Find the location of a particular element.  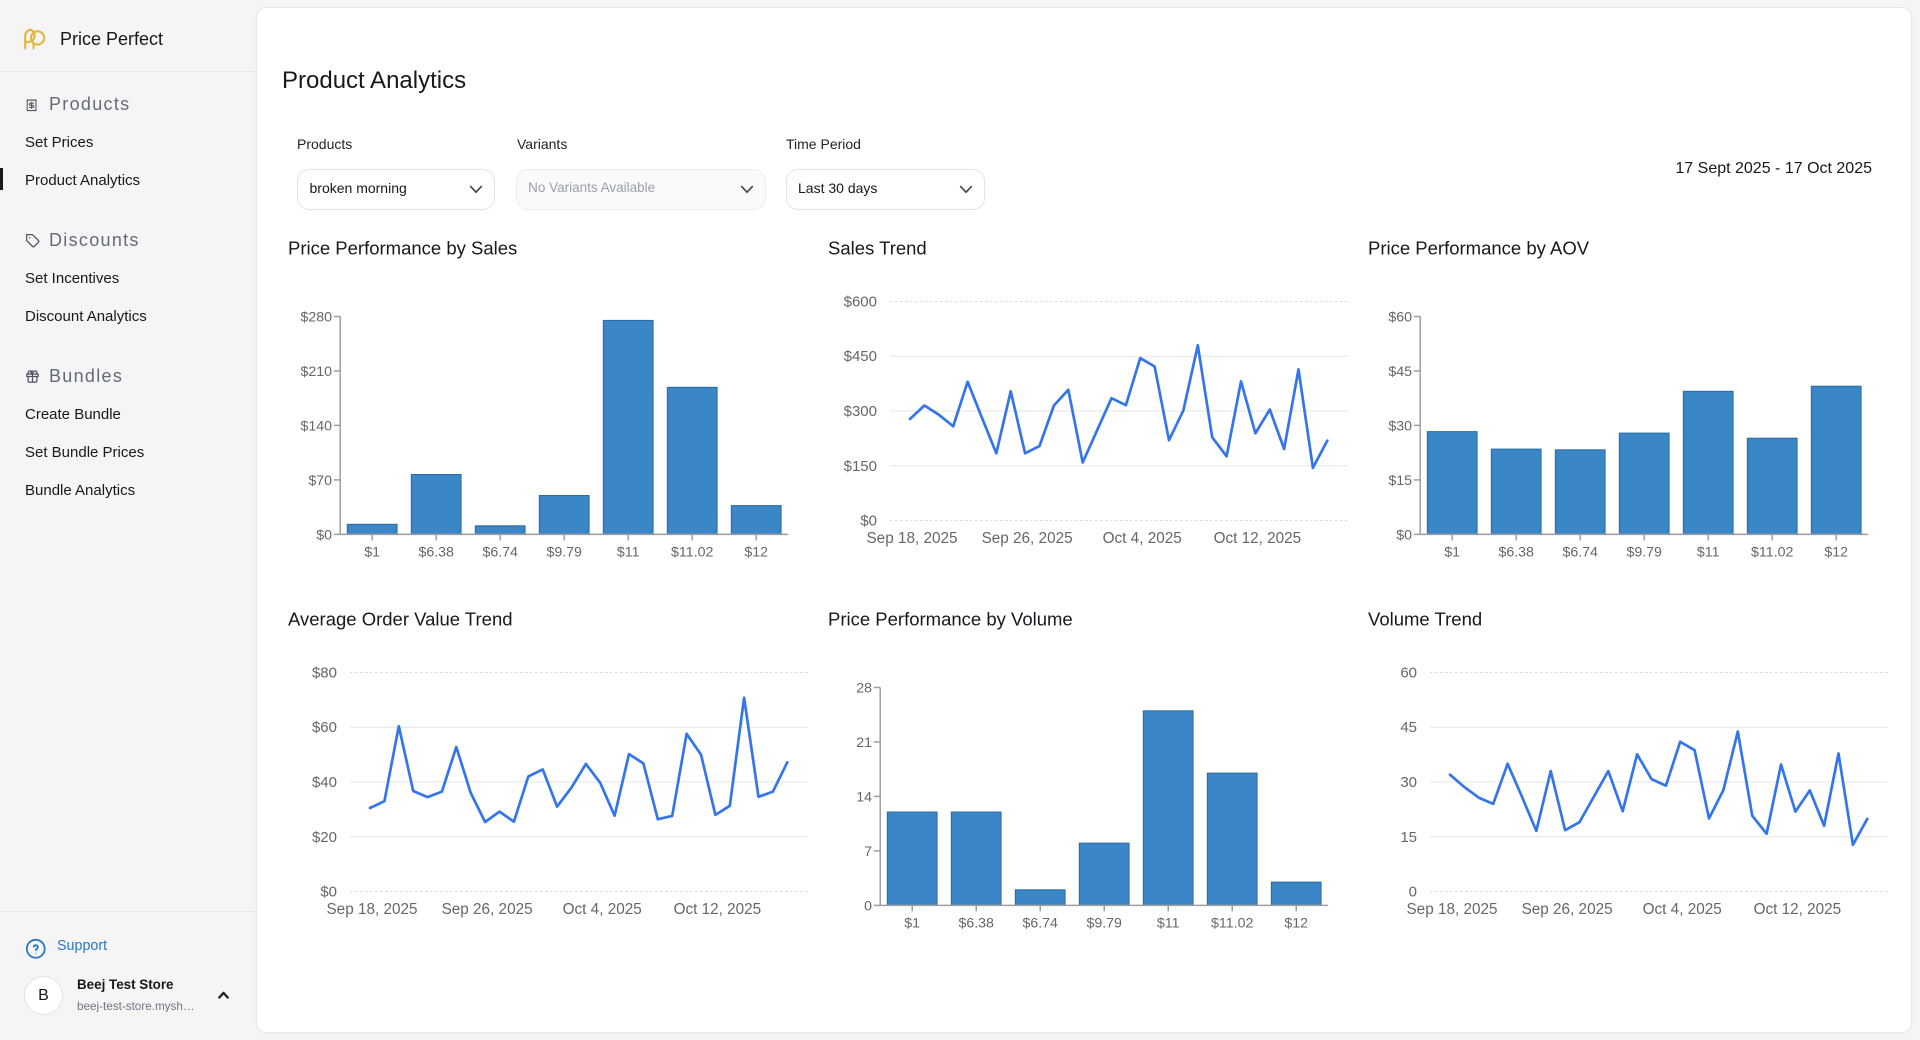

svg-text: 45 is located at coordinates (1408, 727).